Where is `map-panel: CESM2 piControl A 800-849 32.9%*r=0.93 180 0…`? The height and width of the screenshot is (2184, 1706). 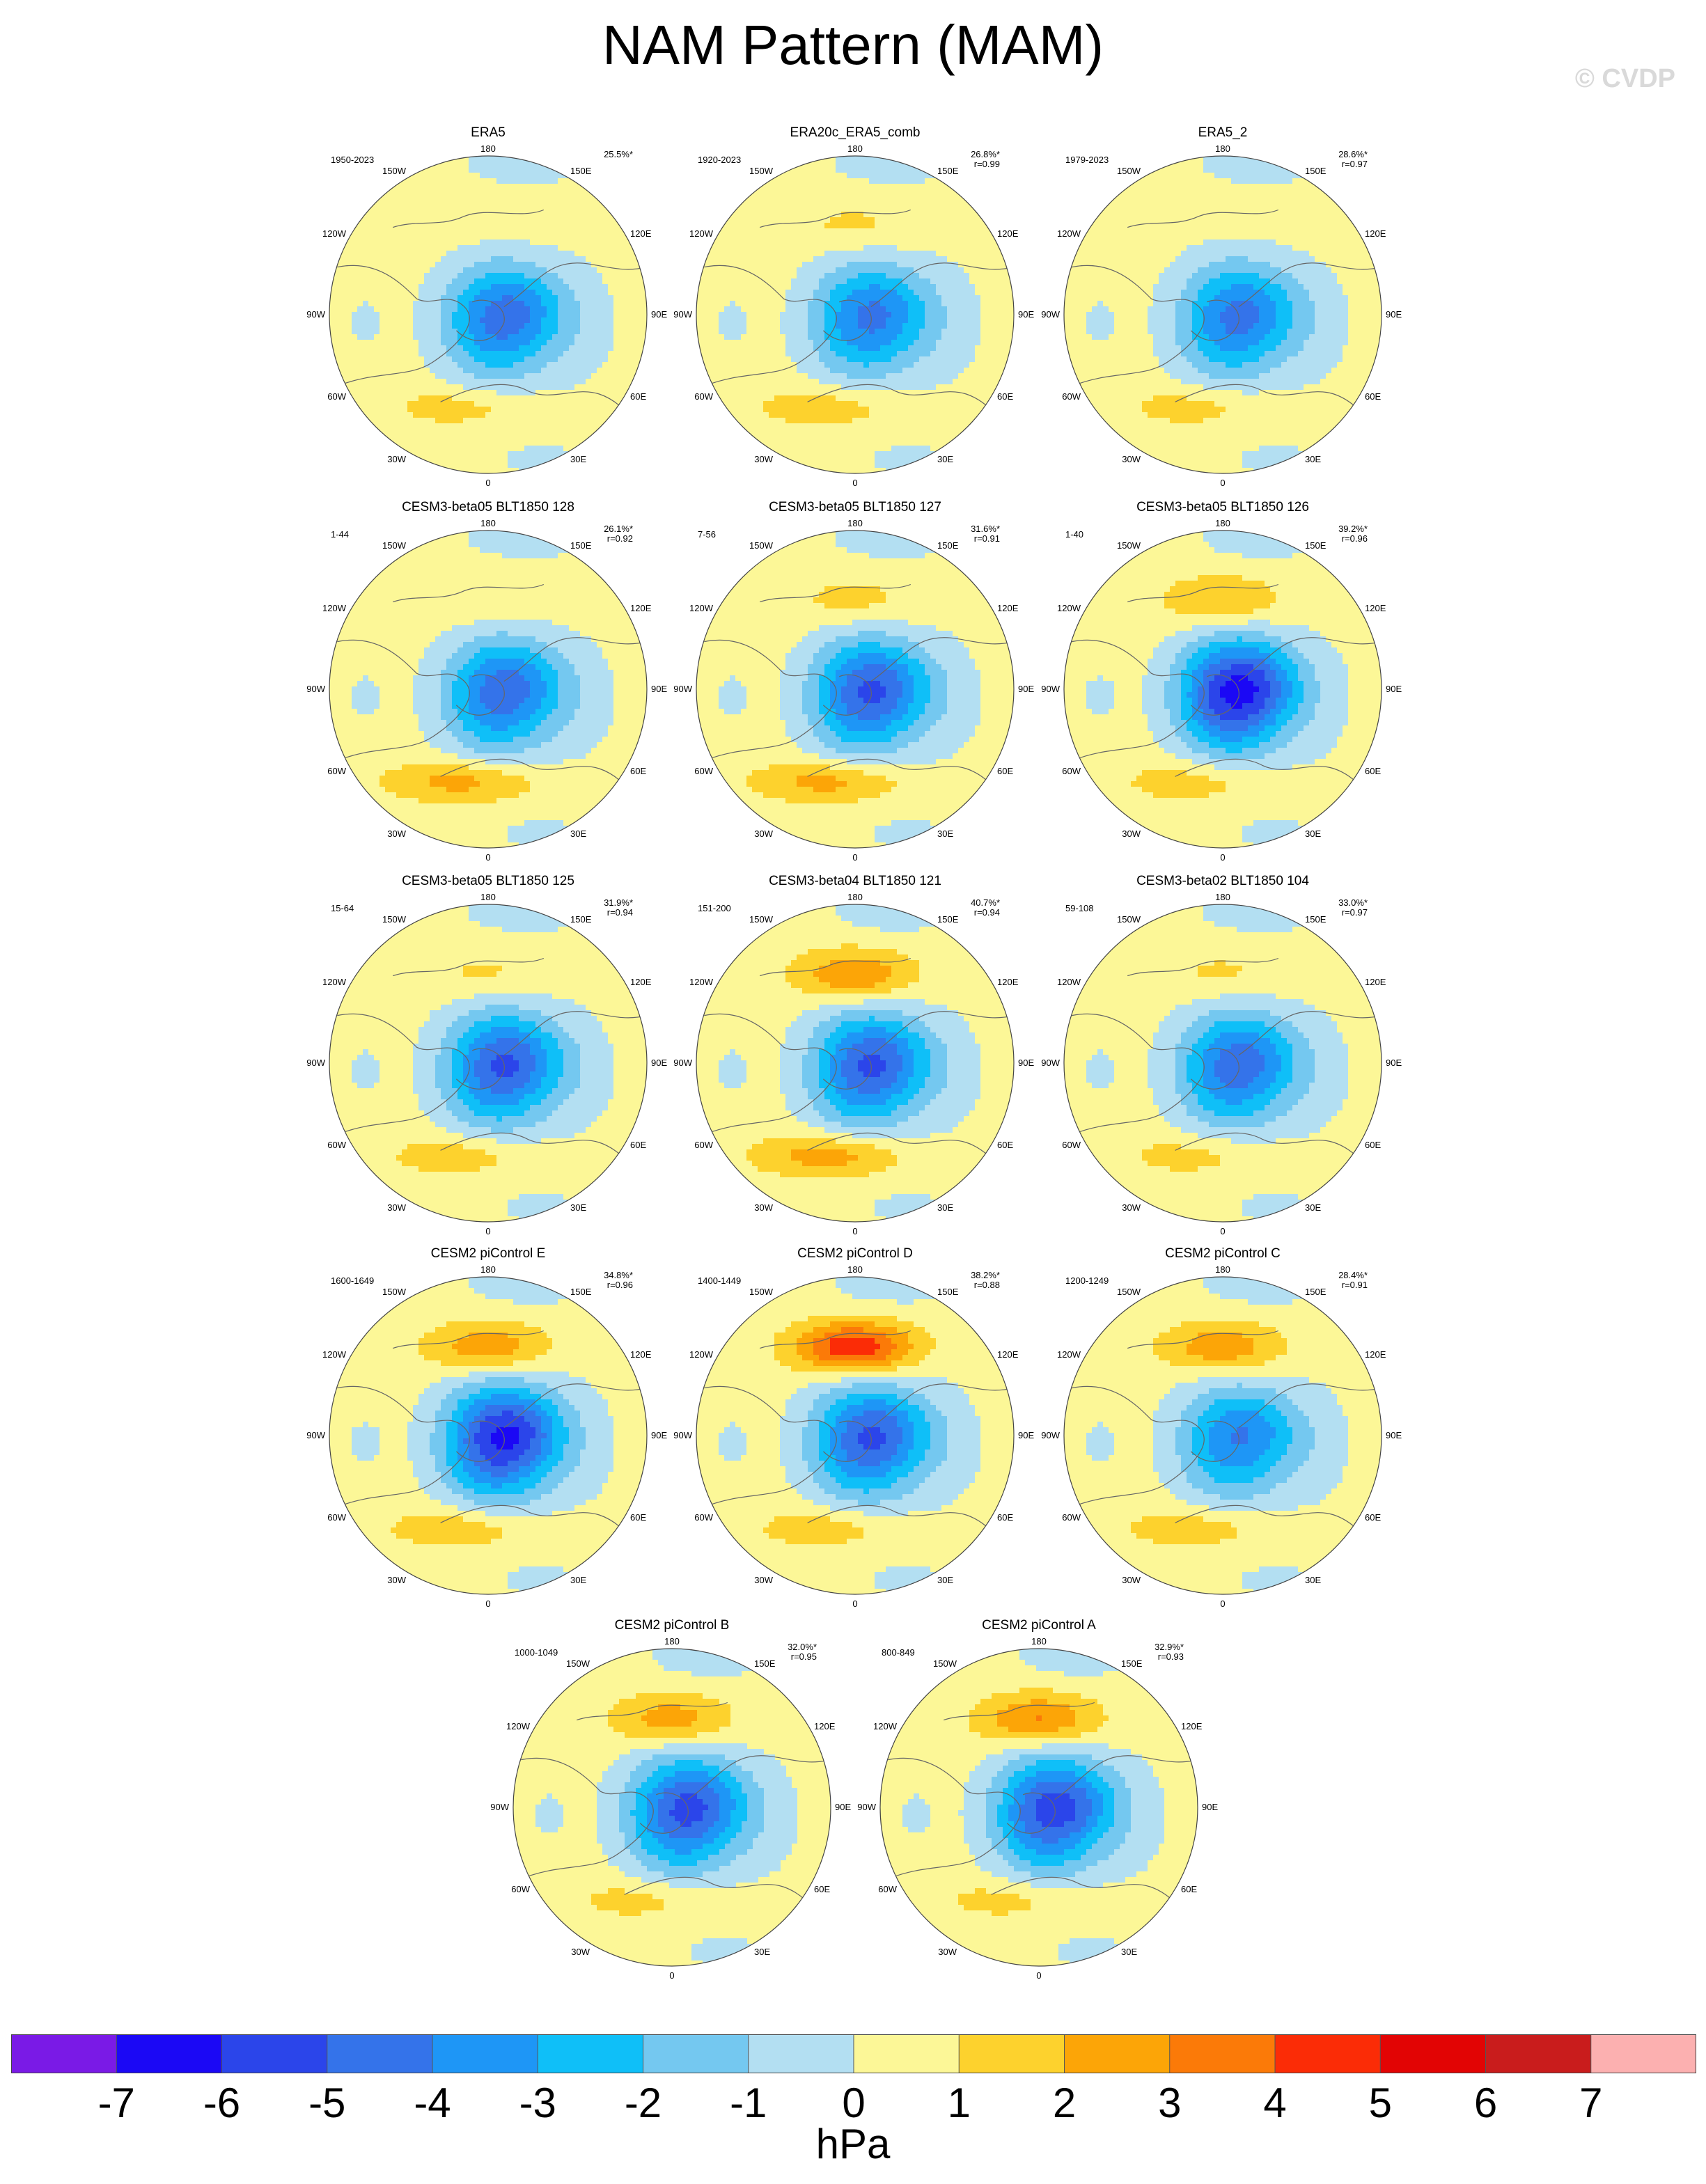
map-panel: CESM2 piControl A 800-849 32.9%*r=0.93 180 0… is located at coordinates (1037, 1799).